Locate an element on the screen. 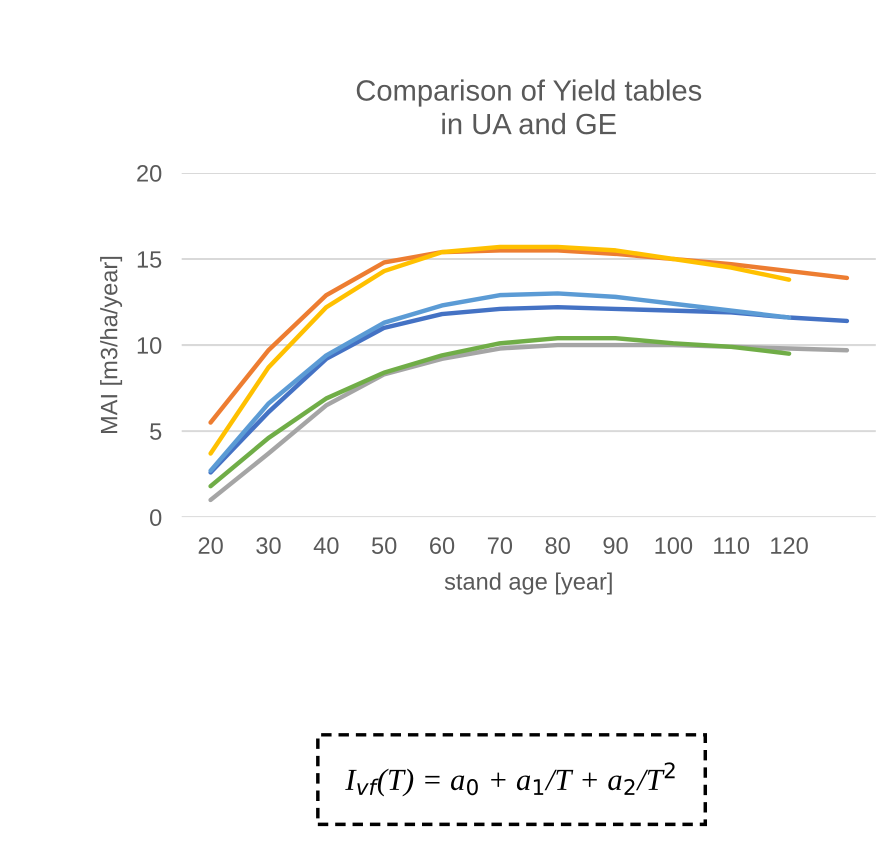 The width and height of the screenshot is (882, 852). y-axis-title: MAI [m3/ha/year] is located at coordinates (111, 344).